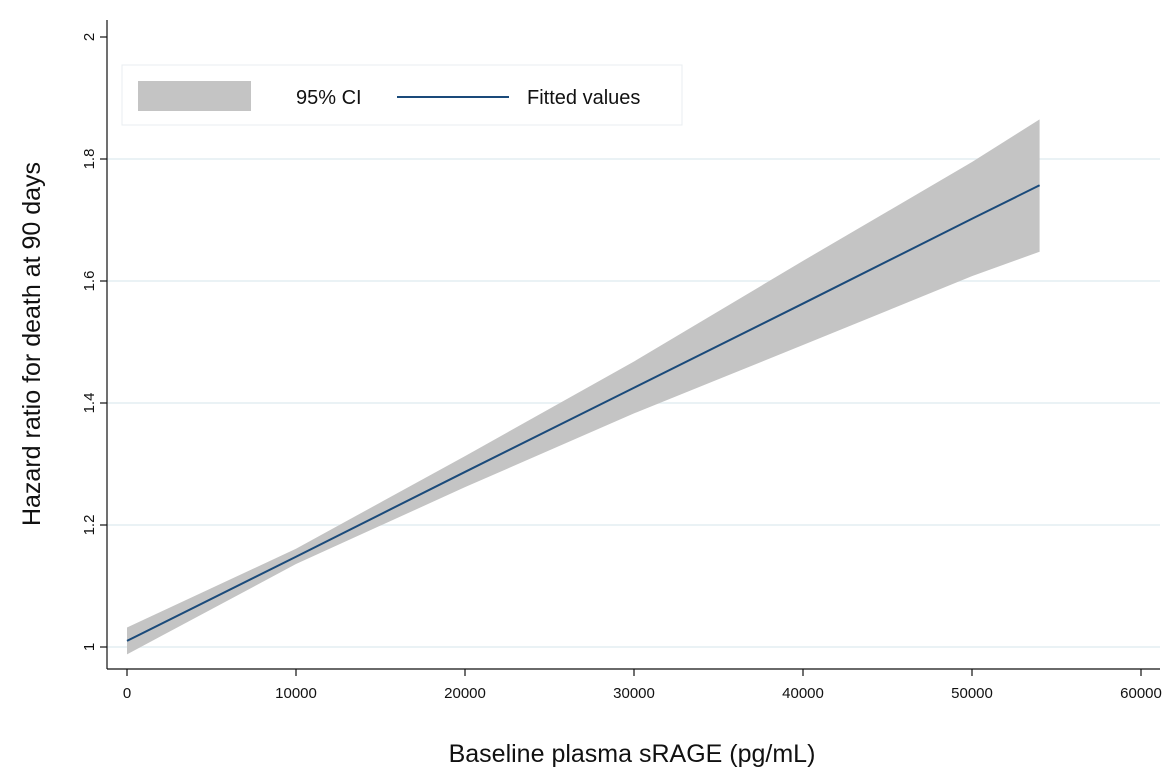  Describe the element at coordinates (127, 693) in the screenshot. I see `x-tick-label-0: 0` at that location.